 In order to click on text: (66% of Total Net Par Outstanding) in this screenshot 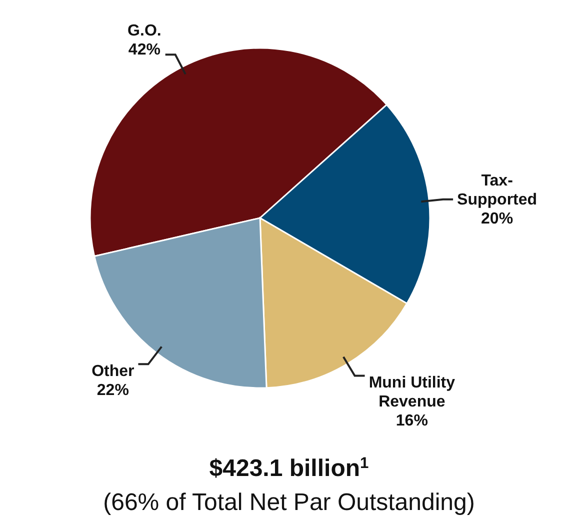, I will do `click(289, 502)`.